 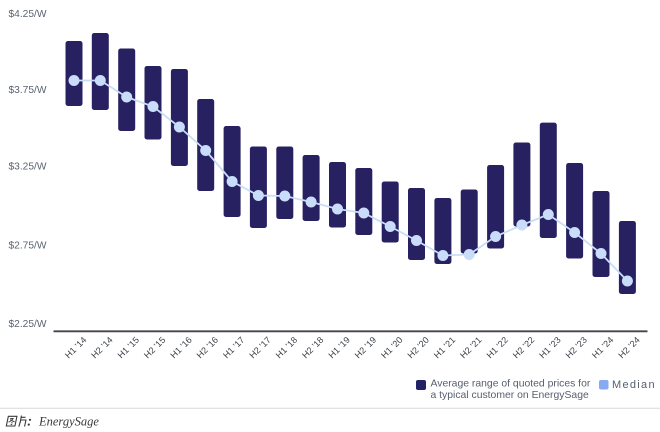 I want to click on svg-text: H2 ’17, so click(x=259, y=347).